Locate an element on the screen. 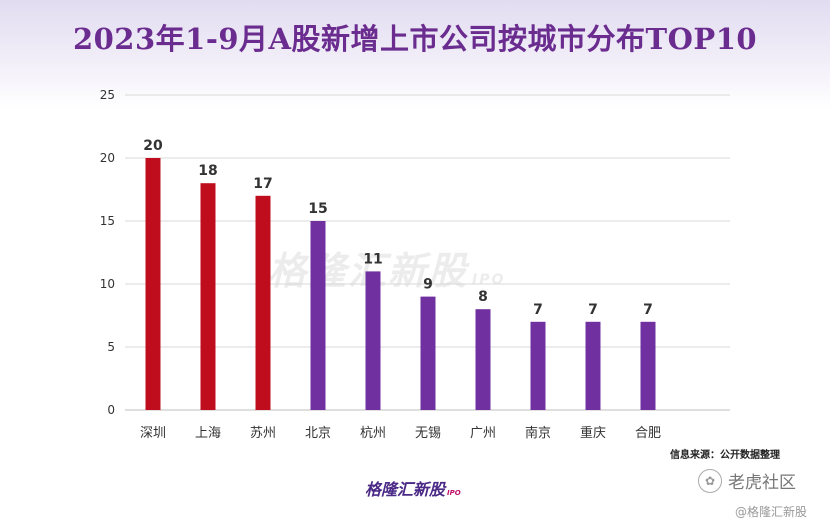  y-tick-label: 25 is located at coordinates (107, 95).